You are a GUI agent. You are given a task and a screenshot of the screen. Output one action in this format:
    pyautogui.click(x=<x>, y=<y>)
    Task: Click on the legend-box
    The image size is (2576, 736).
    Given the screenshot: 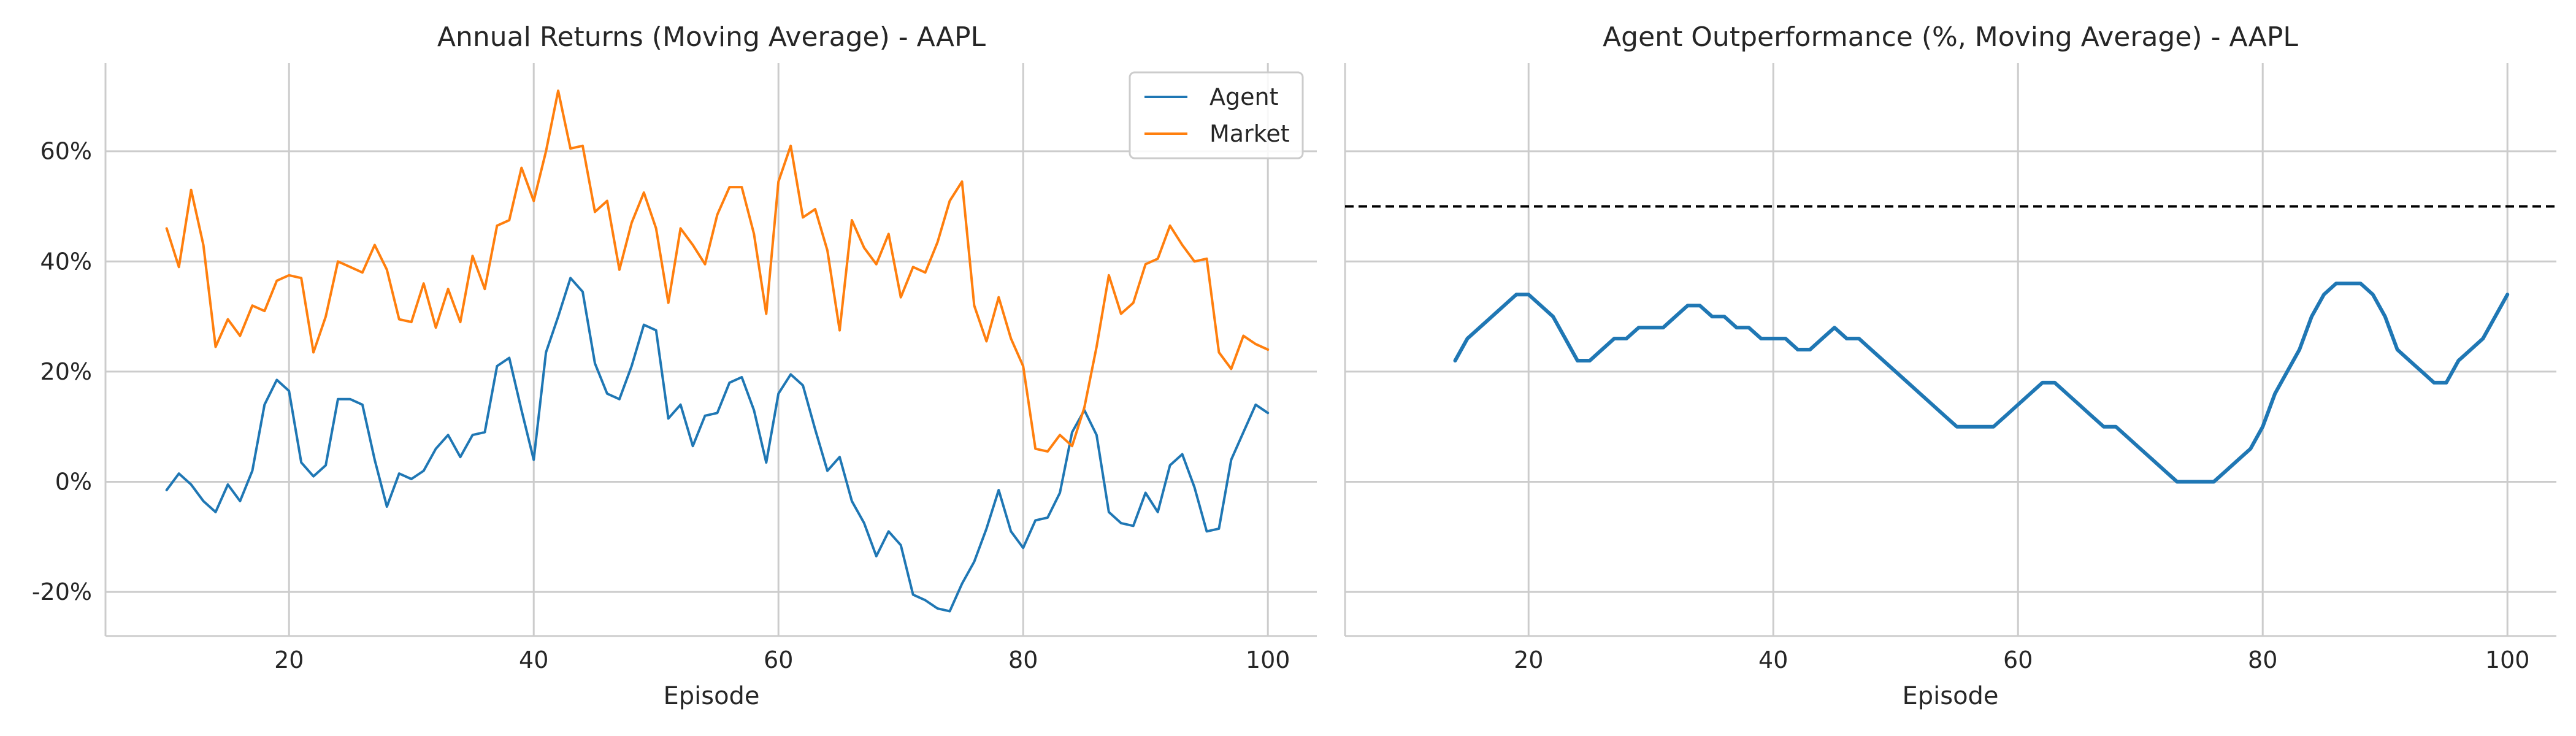 What is the action you would take?
    pyautogui.click(x=1216, y=115)
    